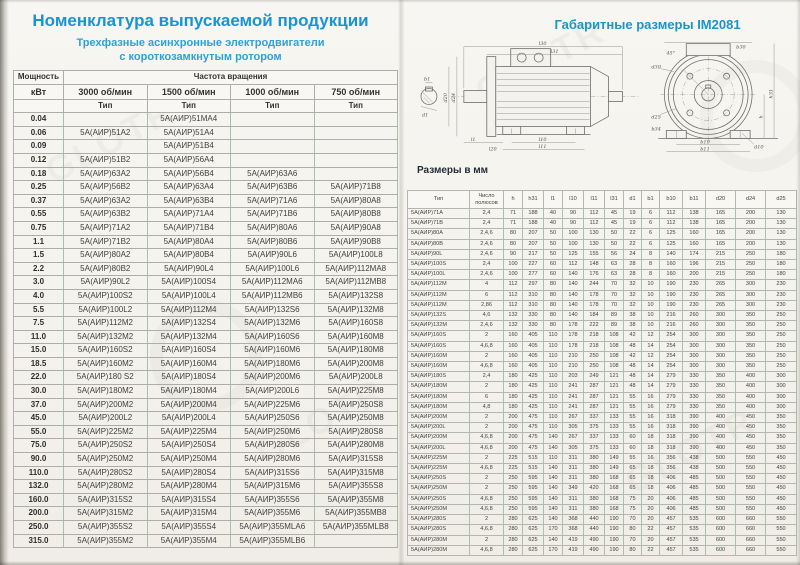  What do you see at coordinates (573, 336) in the screenshot?
I see `cell: 178` at bounding box center [573, 336].